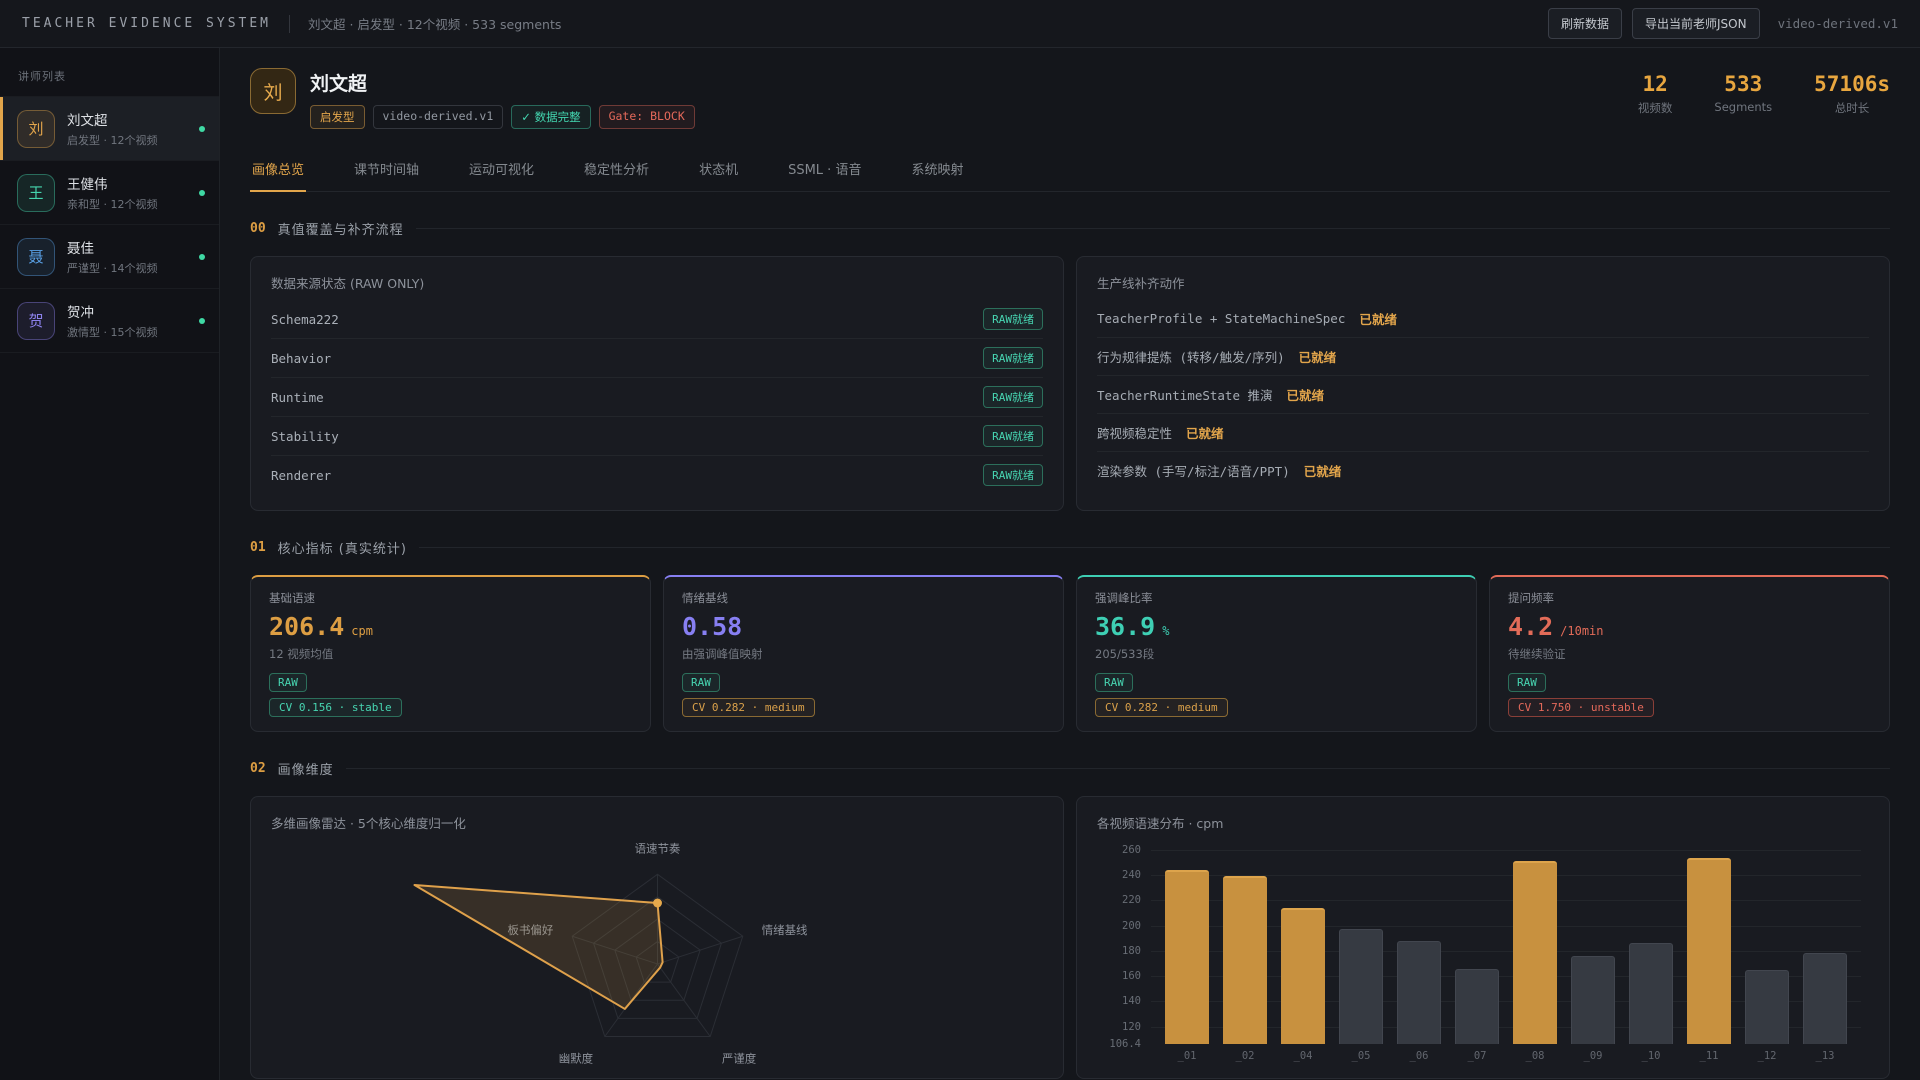  What do you see at coordinates (1131, 900) in the screenshot?
I see `y-tick-label: 220` at bounding box center [1131, 900].